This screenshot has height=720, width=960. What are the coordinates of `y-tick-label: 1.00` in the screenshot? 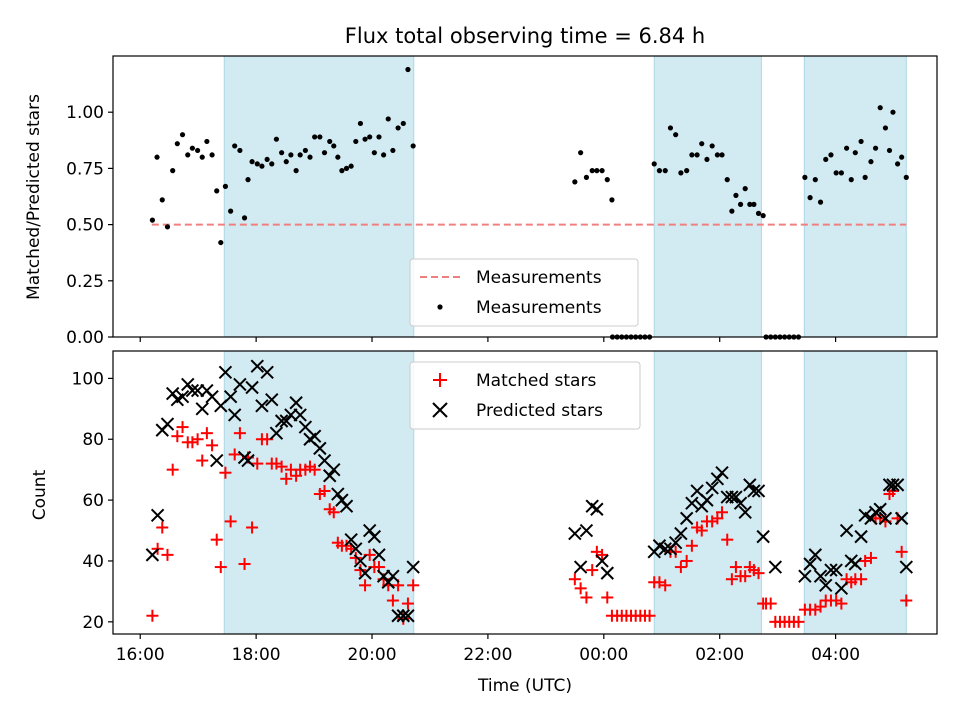 It's located at (85, 113).